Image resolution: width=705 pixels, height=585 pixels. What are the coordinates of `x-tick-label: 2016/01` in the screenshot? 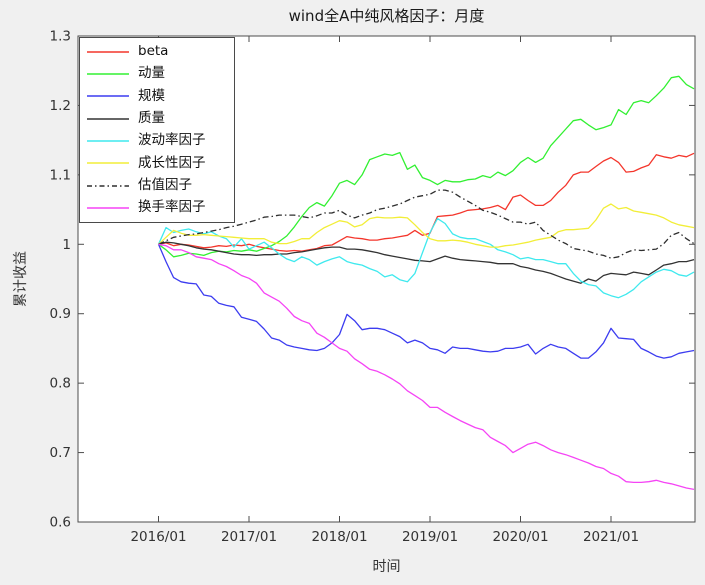 It's located at (158, 537).